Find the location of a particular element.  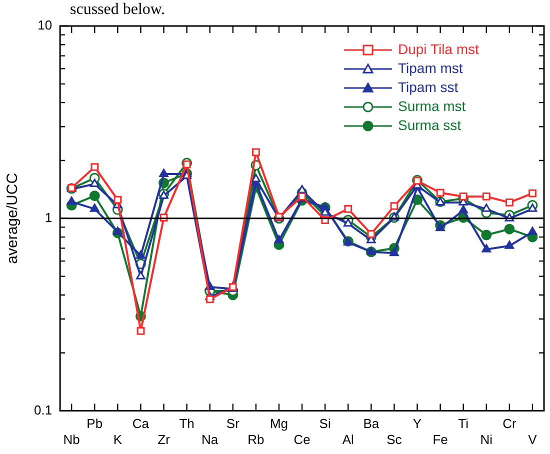

x-tick-label: Ca is located at coordinates (141, 424).